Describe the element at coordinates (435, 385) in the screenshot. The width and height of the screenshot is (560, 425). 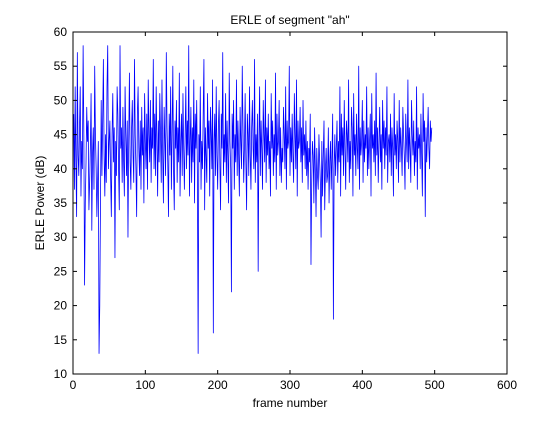
I see `x-tick-label: 500` at that location.